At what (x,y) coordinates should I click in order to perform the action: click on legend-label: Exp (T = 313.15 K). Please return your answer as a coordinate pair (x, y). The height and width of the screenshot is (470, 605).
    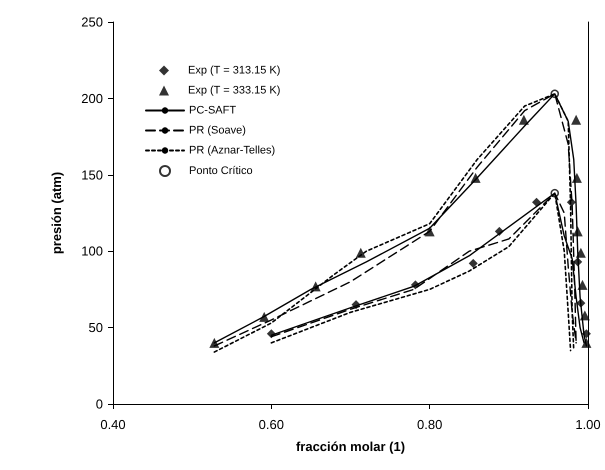
    Looking at the image, I should click on (234, 70).